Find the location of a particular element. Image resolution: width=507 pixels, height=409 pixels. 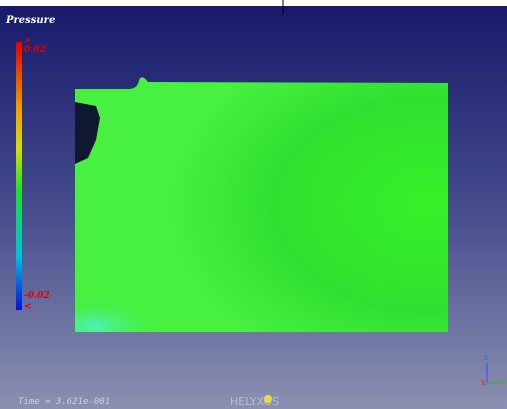

color-bar is located at coordinates (19, 176).